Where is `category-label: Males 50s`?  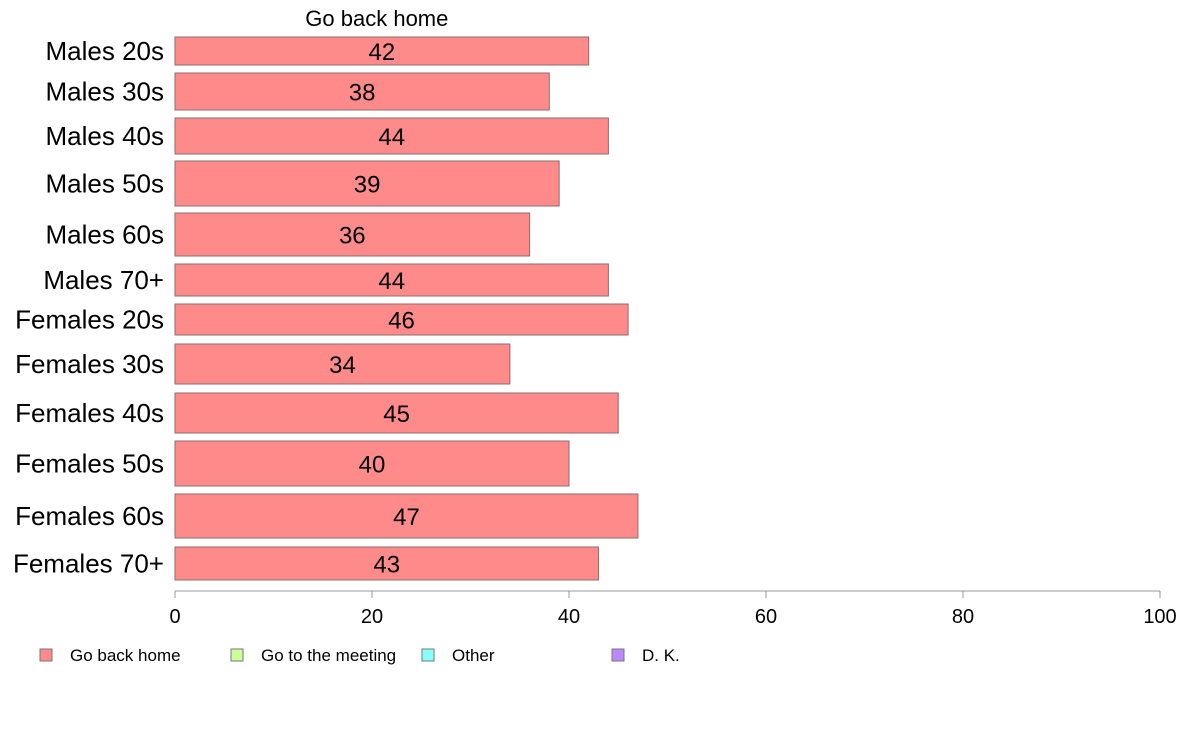
category-label: Males 50s is located at coordinates (105, 184).